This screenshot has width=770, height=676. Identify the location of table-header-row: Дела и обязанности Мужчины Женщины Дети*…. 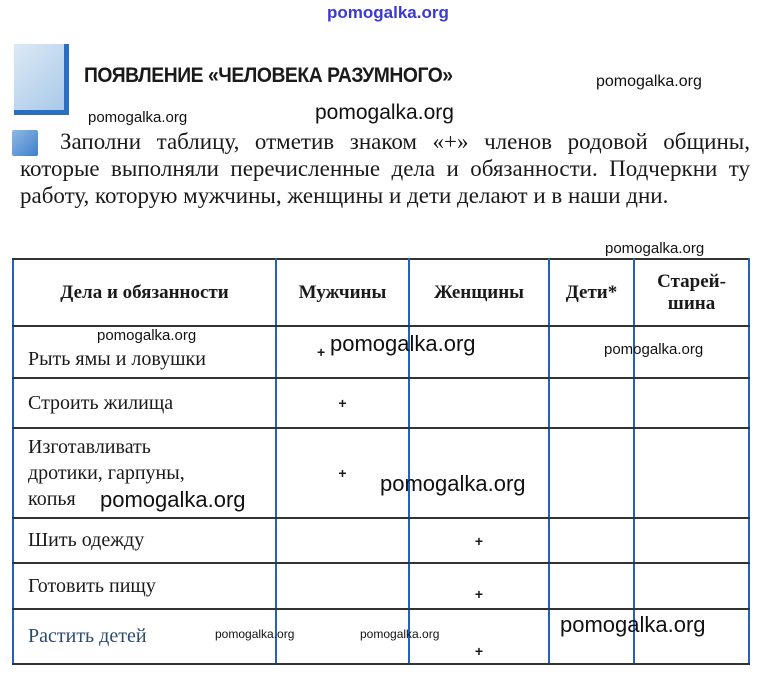
(381, 292).